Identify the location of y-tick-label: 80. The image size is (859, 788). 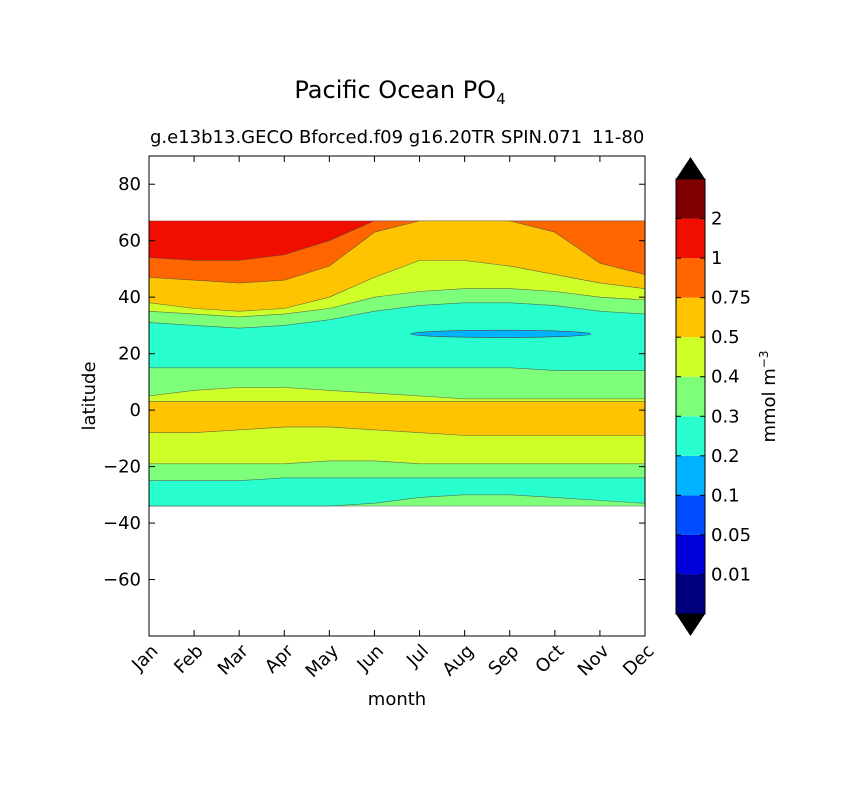
(129, 184).